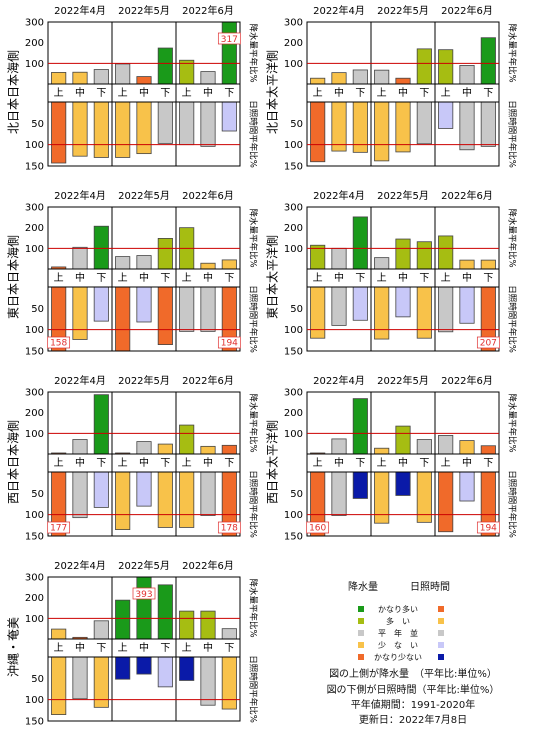 The image size is (550, 750). I want to click on precip-tick-label: 100, so click(293, 64).